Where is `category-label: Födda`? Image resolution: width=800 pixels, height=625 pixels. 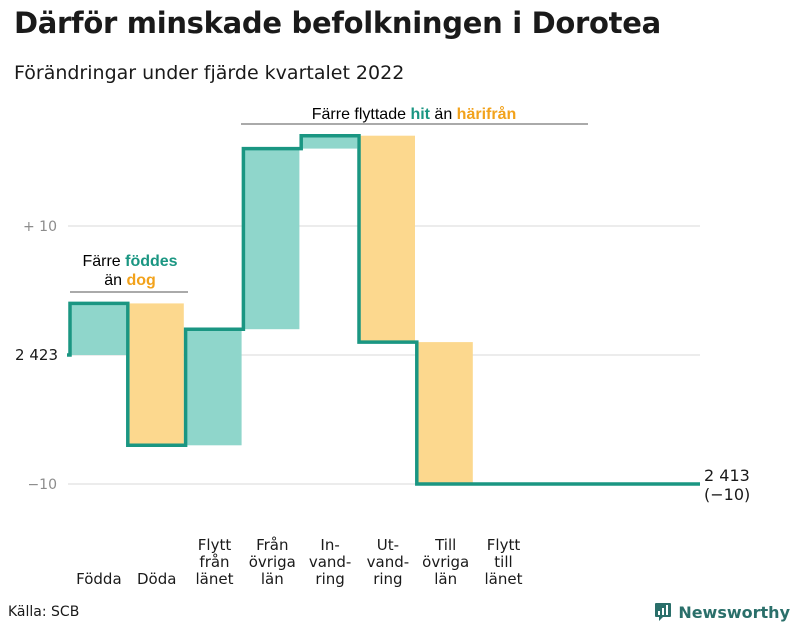
category-label: Födda is located at coordinates (99, 579).